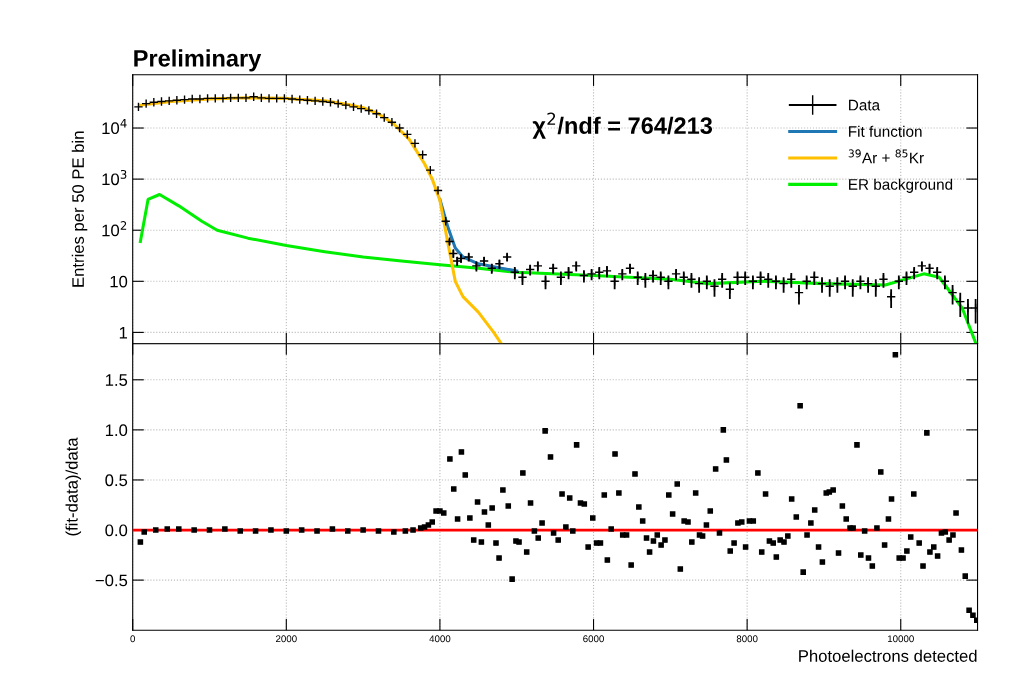 This screenshot has height=674, width=1013. Describe the element at coordinates (198, 60) in the screenshot. I see `chart-title: Preliminary` at that location.